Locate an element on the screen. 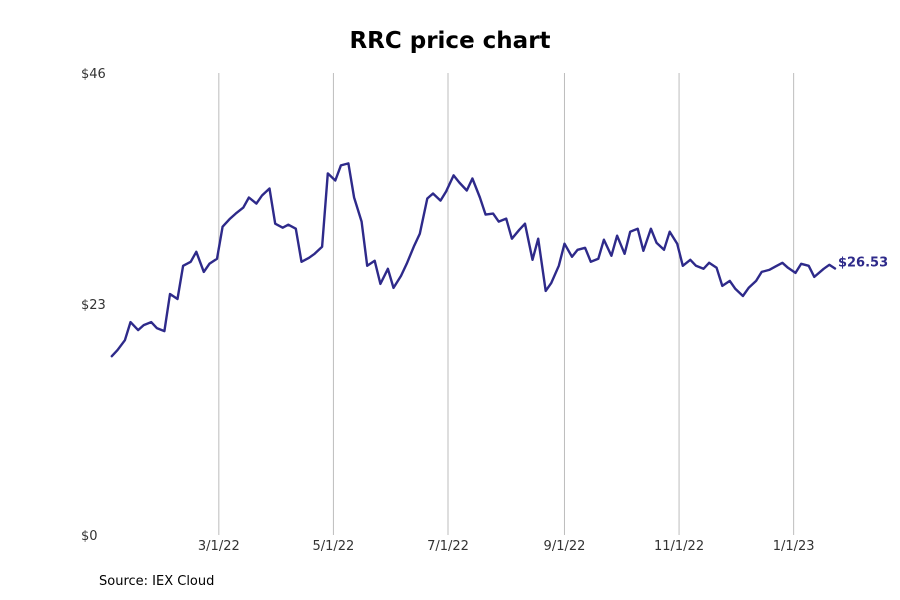  x-tick-label: 5/1/22 is located at coordinates (333, 546).